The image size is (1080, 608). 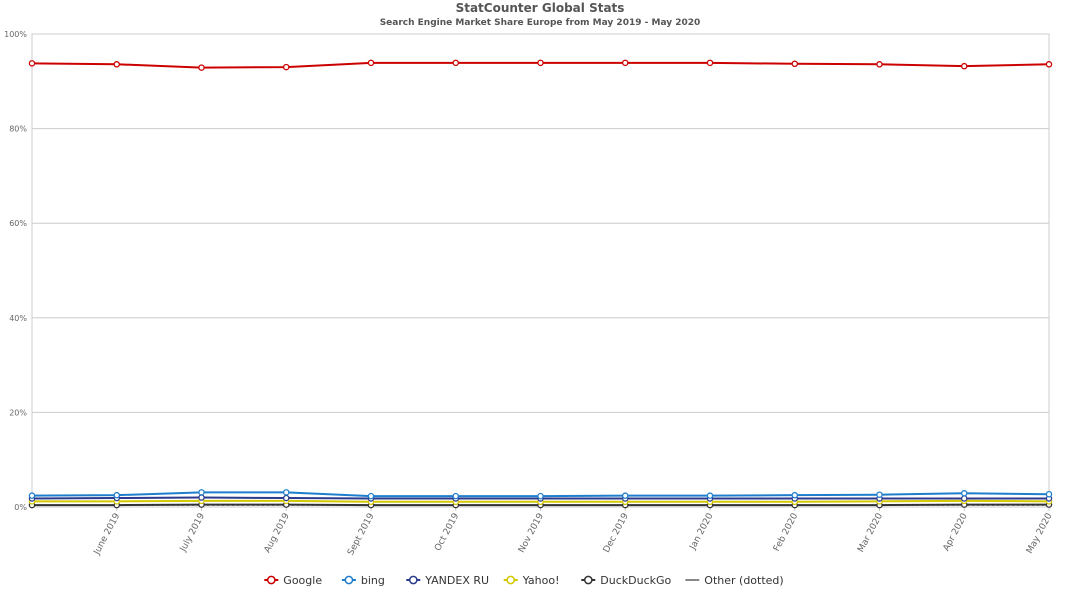 I want to click on legend-item: DuckDuckGo, so click(x=626, y=580).